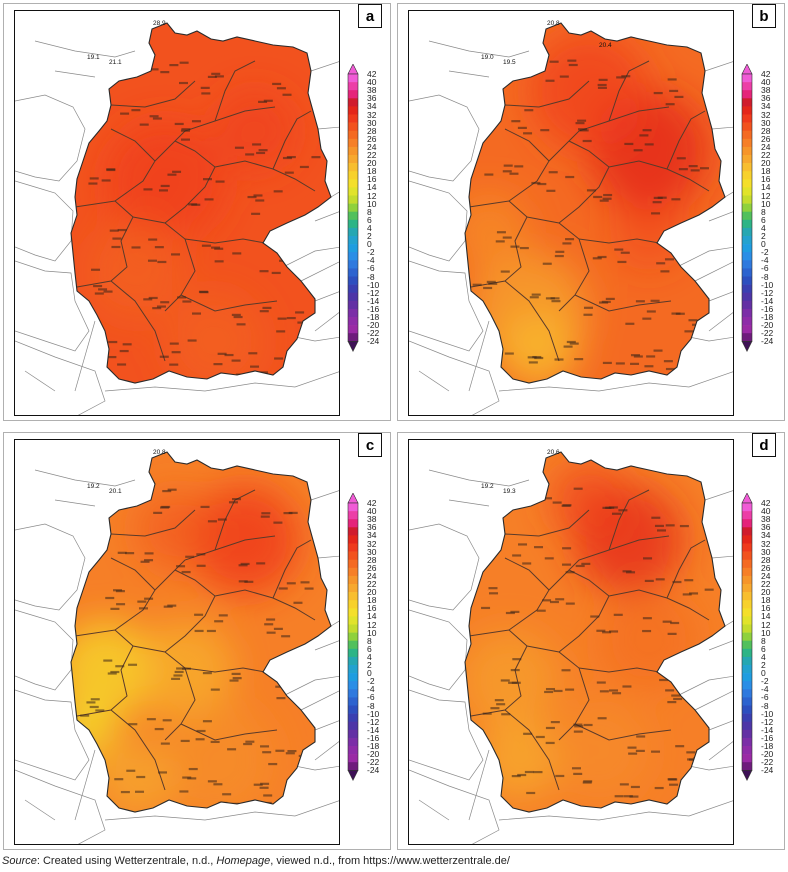 This screenshot has height=872, width=788. I want to click on germany-outline, so click(201, 632).